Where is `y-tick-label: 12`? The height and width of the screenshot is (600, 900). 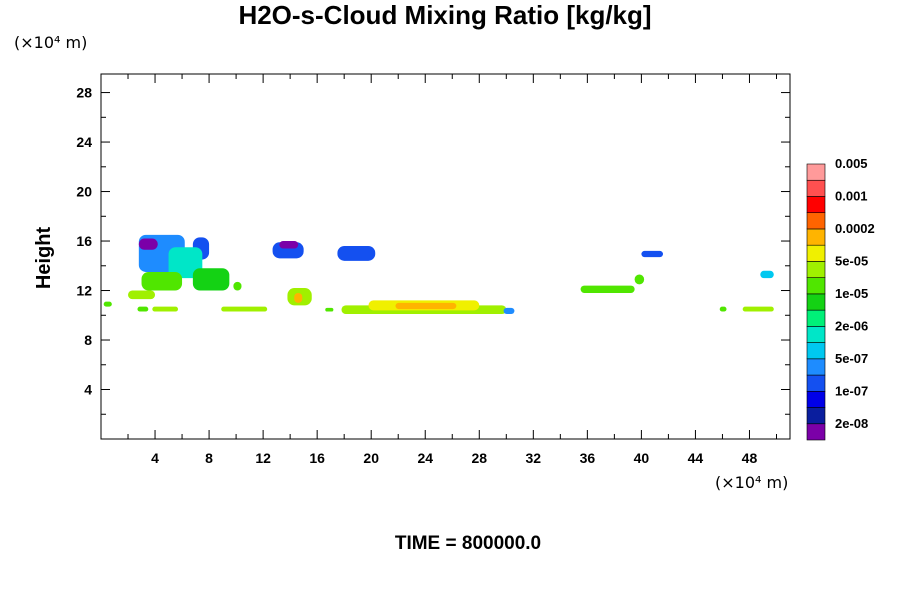
y-tick-label: 12 is located at coordinates (84, 291).